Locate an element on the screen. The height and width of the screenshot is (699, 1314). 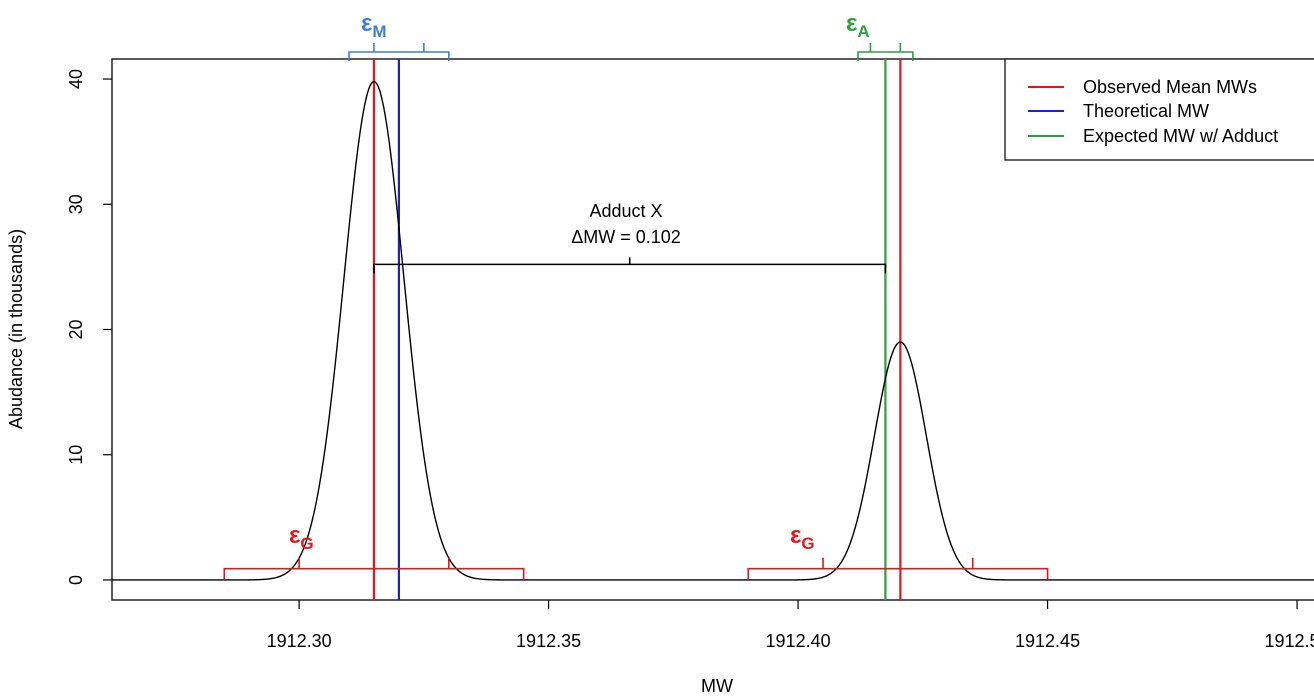
eps-g-right-label: εG is located at coordinates (802, 537).